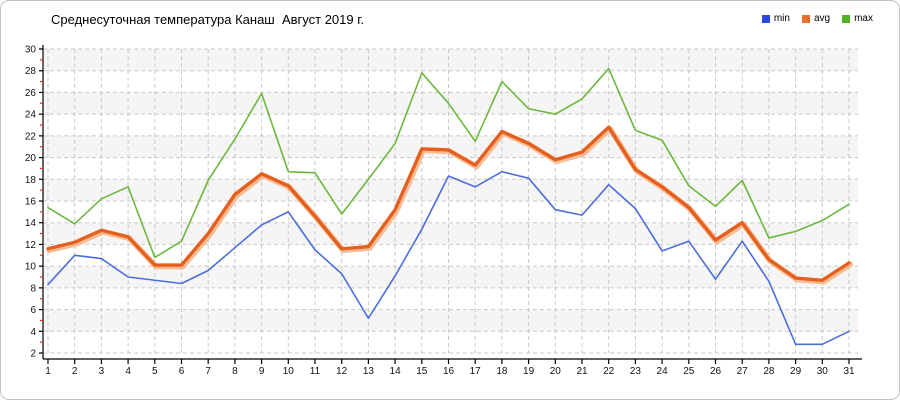 This screenshot has height=400, width=900. I want to click on y-tick-label: 14, so click(31, 223).